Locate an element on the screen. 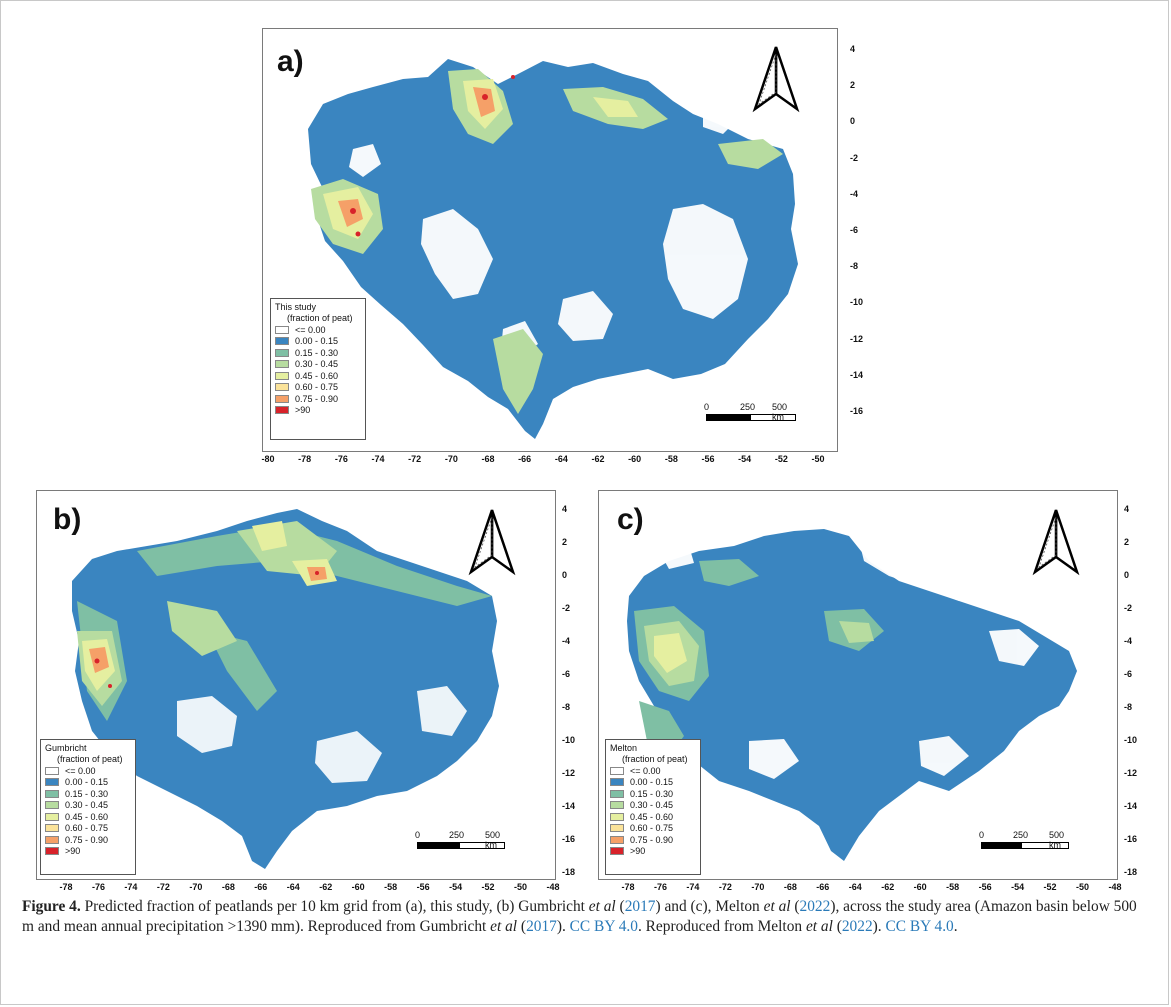 The width and height of the screenshot is (1171, 1007). y-tick-label: -14 is located at coordinates (569, 806).